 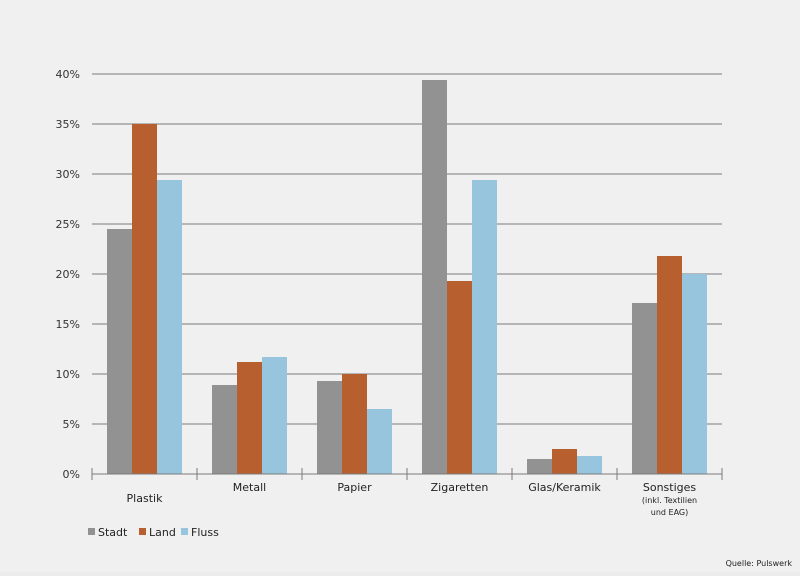 What do you see at coordinates (354, 487) in the screenshot?
I see `x-category-label: Papier` at bounding box center [354, 487].